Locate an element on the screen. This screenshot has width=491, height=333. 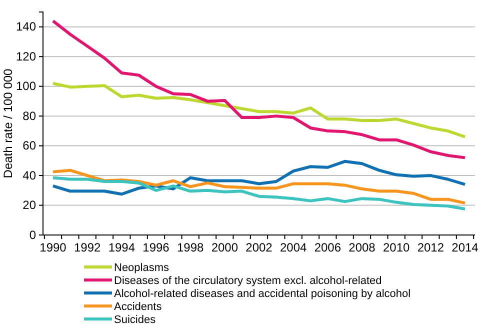
y-tick-label: 40 is located at coordinates (29, 175).